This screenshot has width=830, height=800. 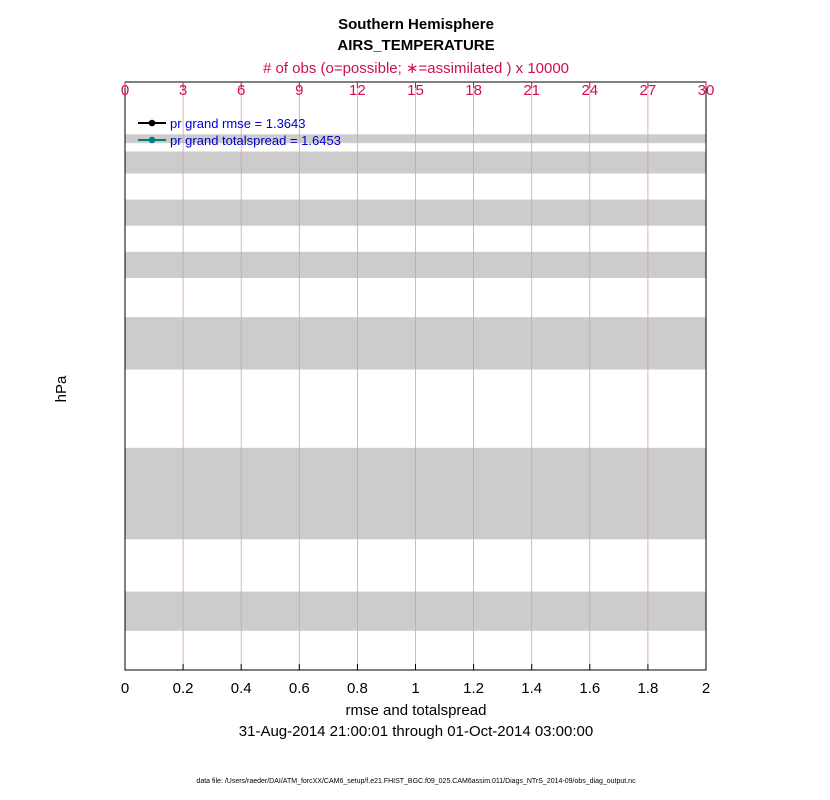 What do you see at coordinates (647, 688) in the screenshot?
I see `x-tick-label: 1.8` at bounding box center [647, 688].